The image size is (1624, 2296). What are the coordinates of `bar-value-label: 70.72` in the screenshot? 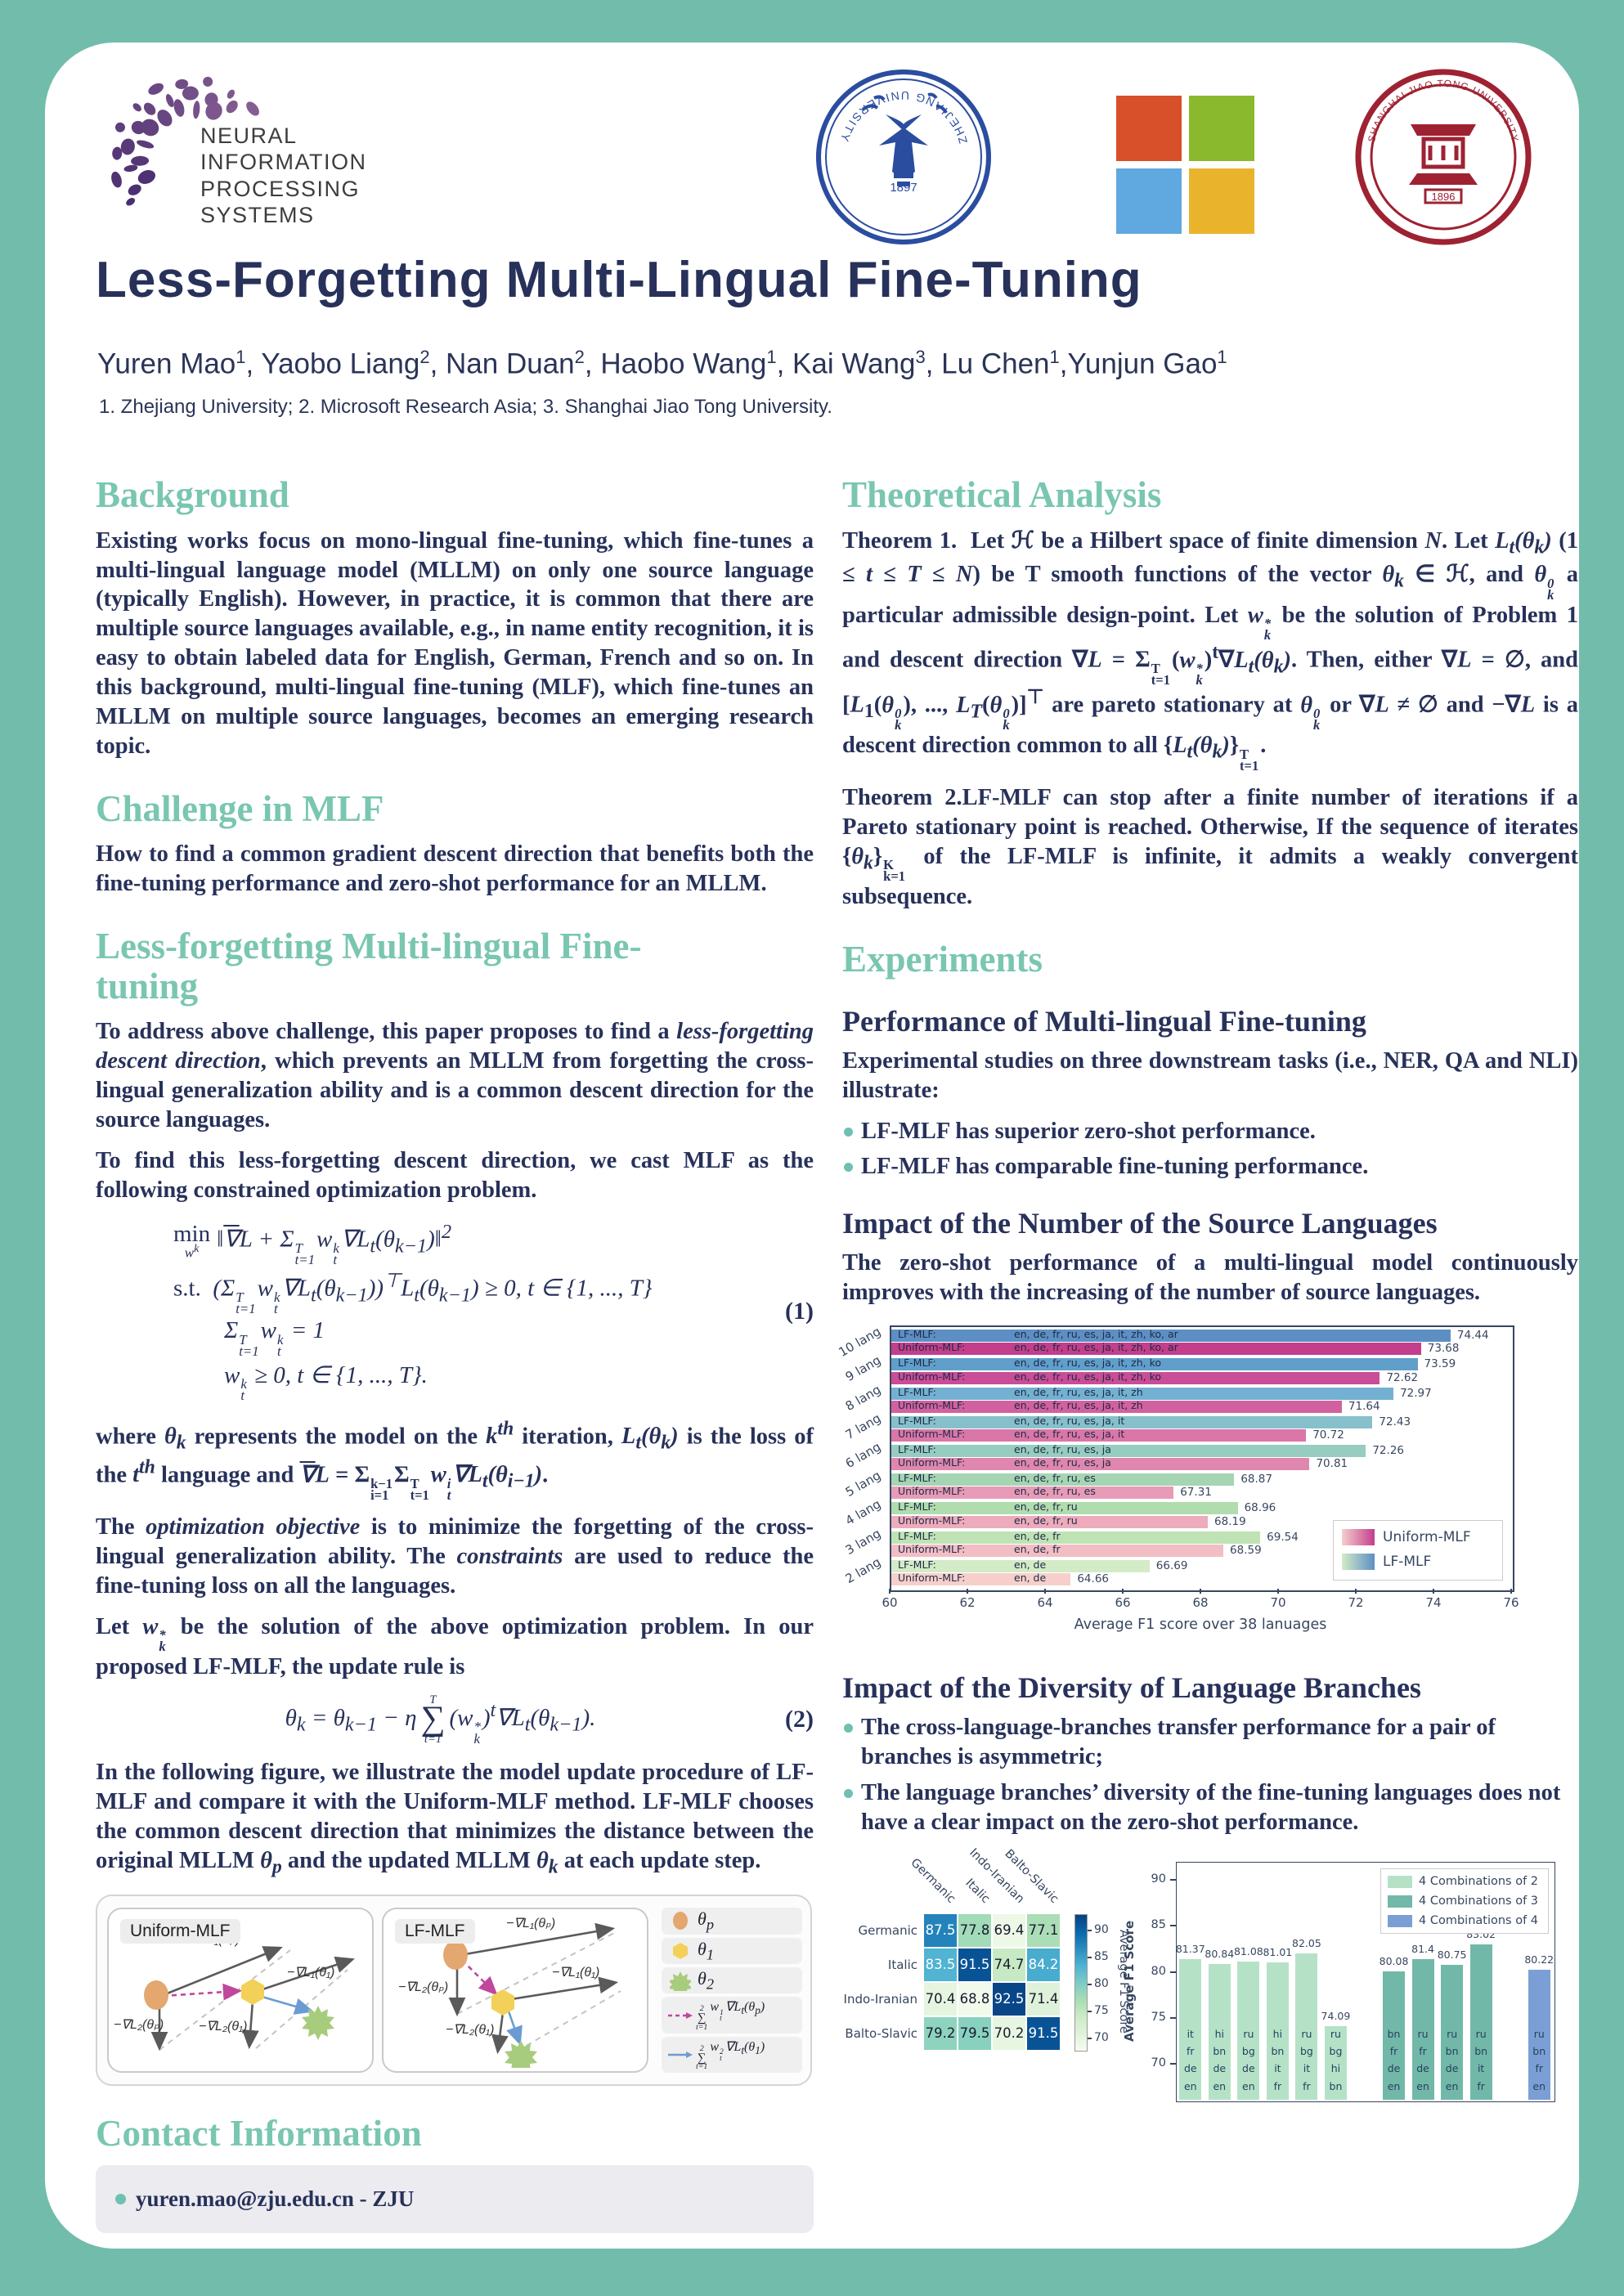 It's located at (1328, 1435).